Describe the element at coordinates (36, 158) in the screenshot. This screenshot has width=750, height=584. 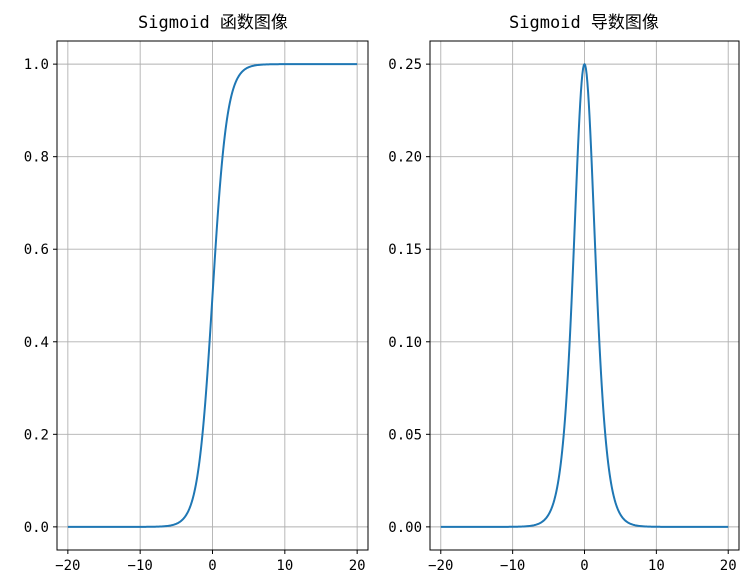
I see `y-tick-label: 0.8` at that location.